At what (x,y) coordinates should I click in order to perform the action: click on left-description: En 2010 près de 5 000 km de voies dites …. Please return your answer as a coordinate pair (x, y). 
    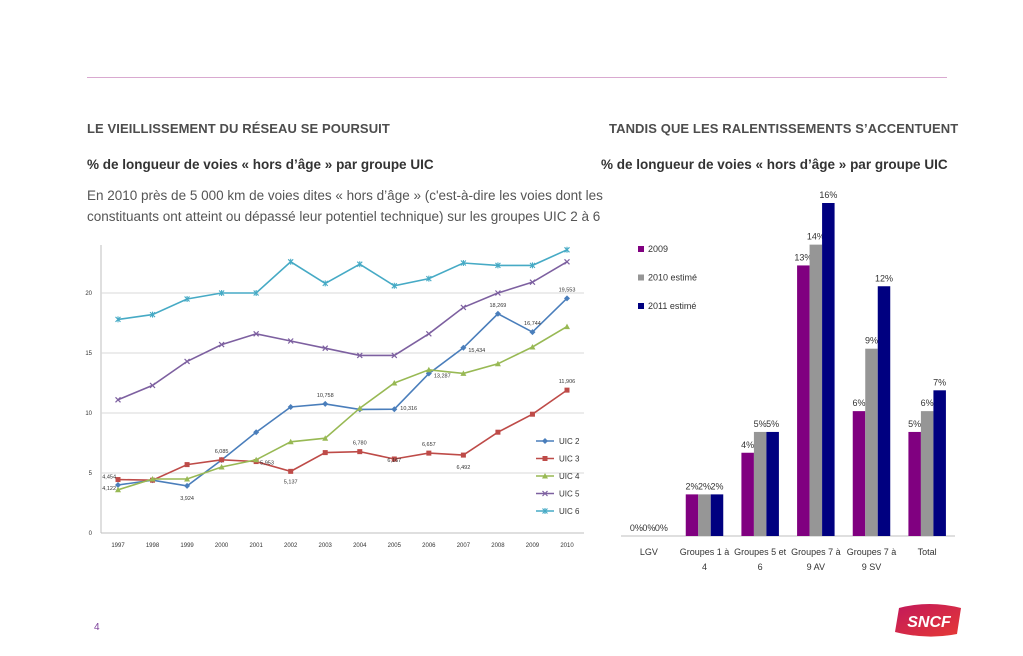
    Looking at the image, I should click on (345, 206).